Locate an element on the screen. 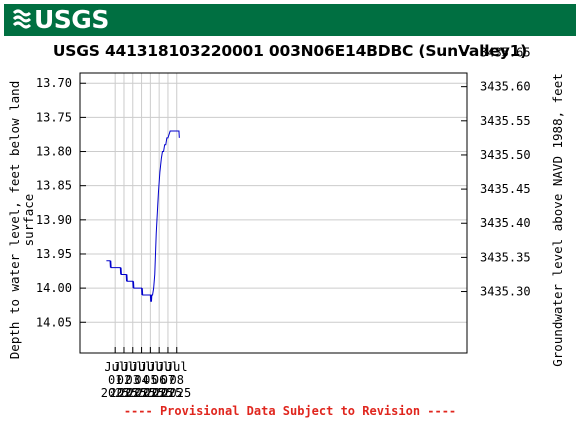 Image resolution: width=580 pixels, height=430 pixels. y2-axis-label: Groundwater level above NAVD 1988, feet is located at coordinates (557, 220).